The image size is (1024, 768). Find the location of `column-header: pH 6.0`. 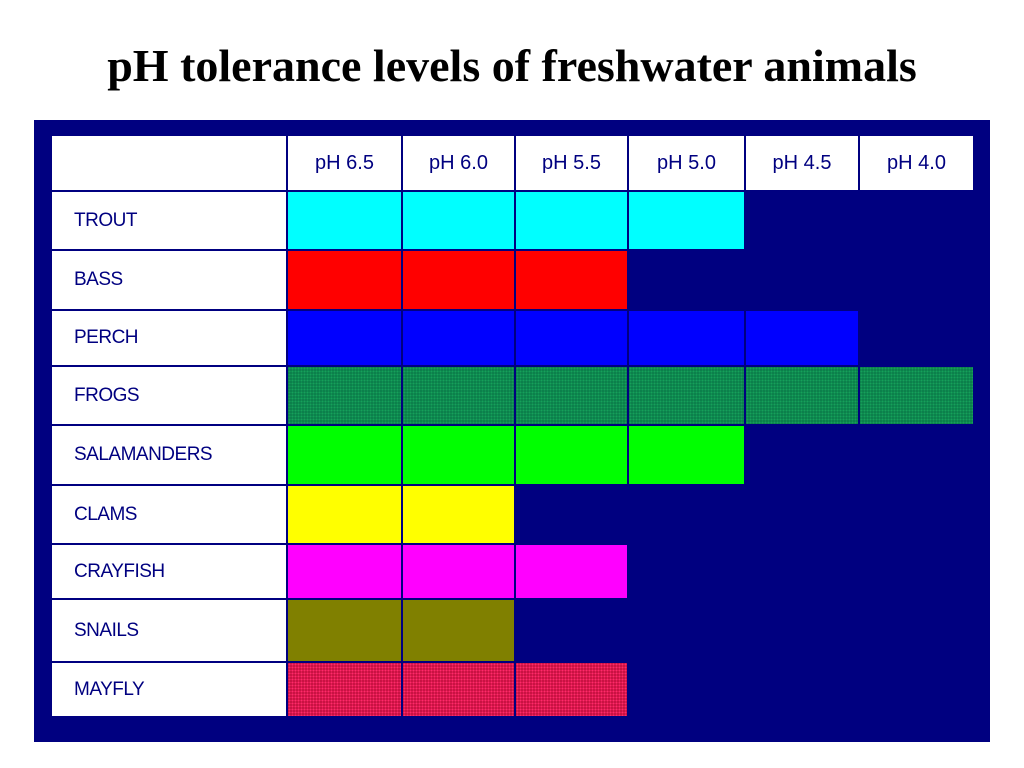

column-header: pH 6.0 is located at coordinates (458, 163).